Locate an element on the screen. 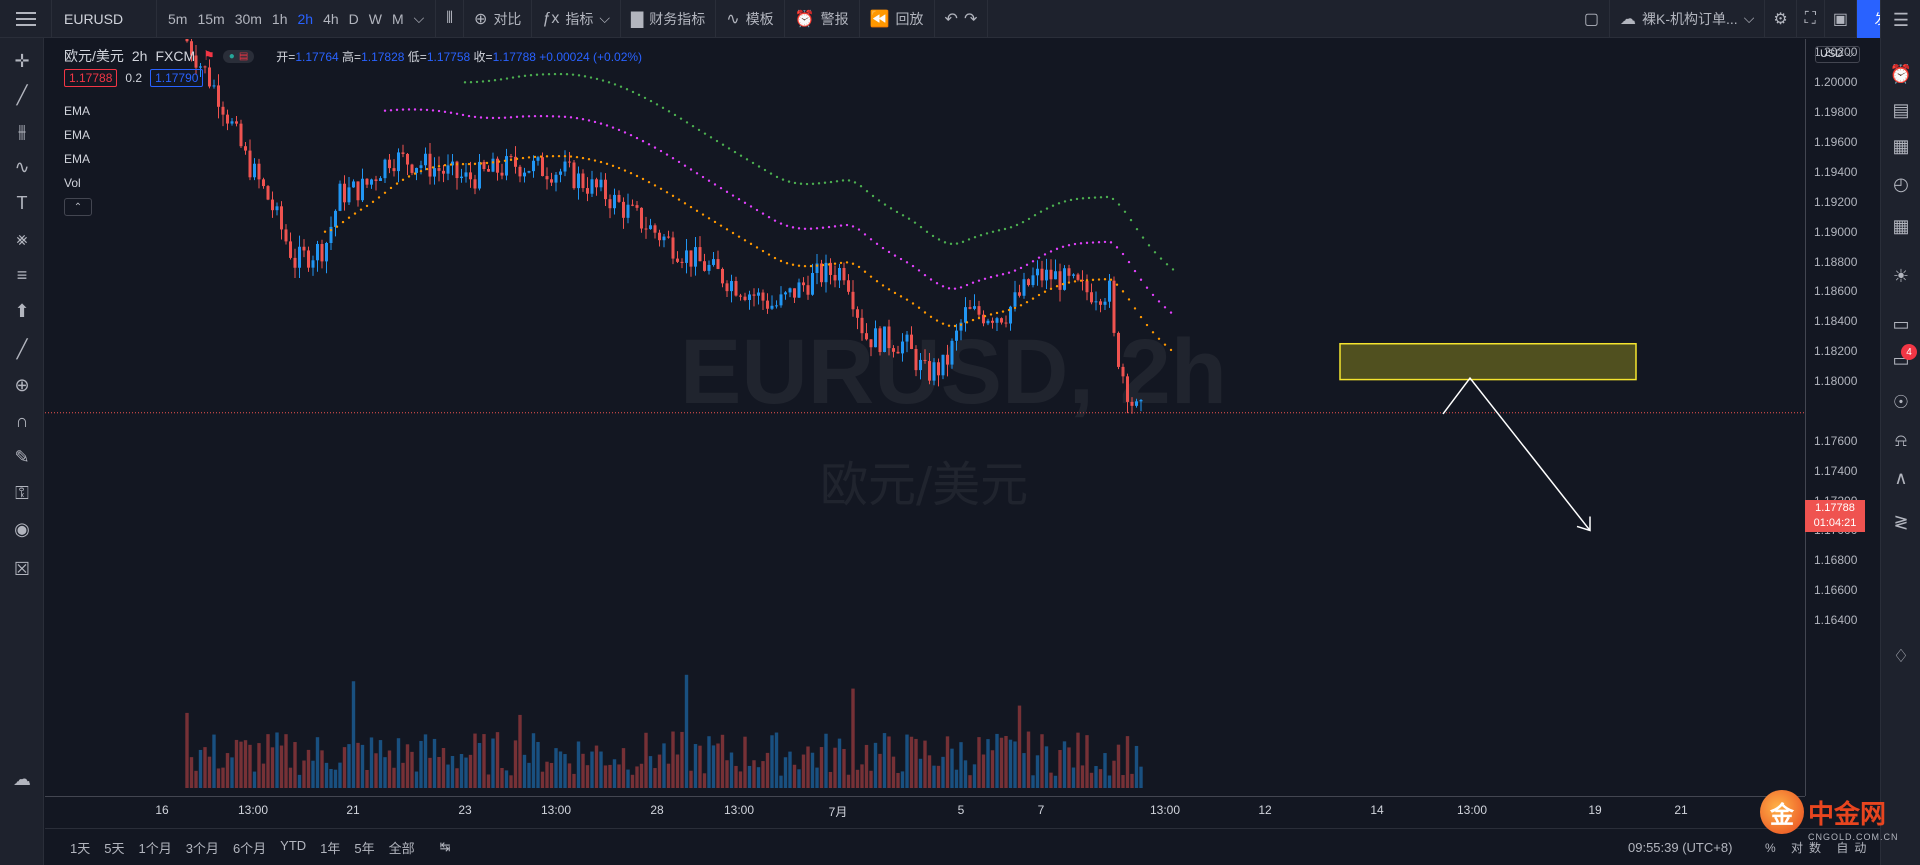 This screenshot has height=865, width=1920. undo-icon: ↶ is located at coordinates (951, 19).